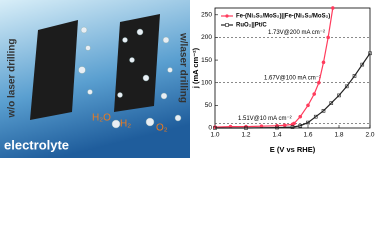 Image resolution: width=378 pixels, height=240 pixels. What do you see at coordinates (206, 60) in the screenshot?
I see `y-tick-label: 150` at bounding box center [206, 60].